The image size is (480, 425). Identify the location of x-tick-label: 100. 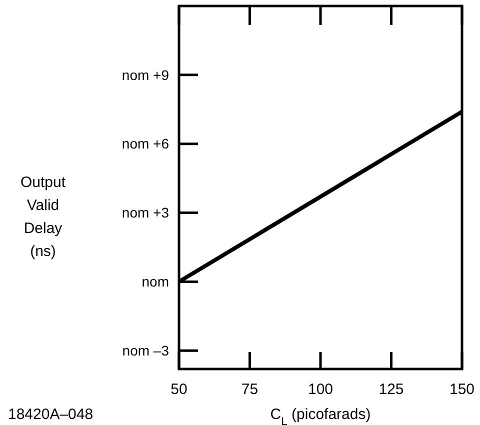
(321, 389).